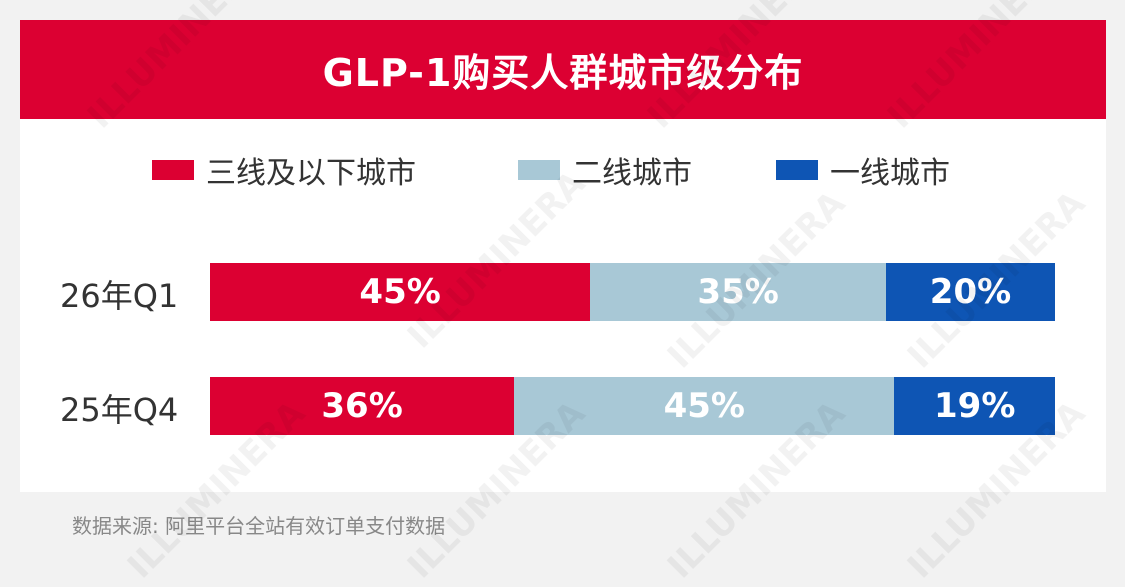  What do you see at coordinates (563, 73) in the screenshot?
I see `chart-title: GLP-1购买人群城市级分布` at bounding box center [563, 73].